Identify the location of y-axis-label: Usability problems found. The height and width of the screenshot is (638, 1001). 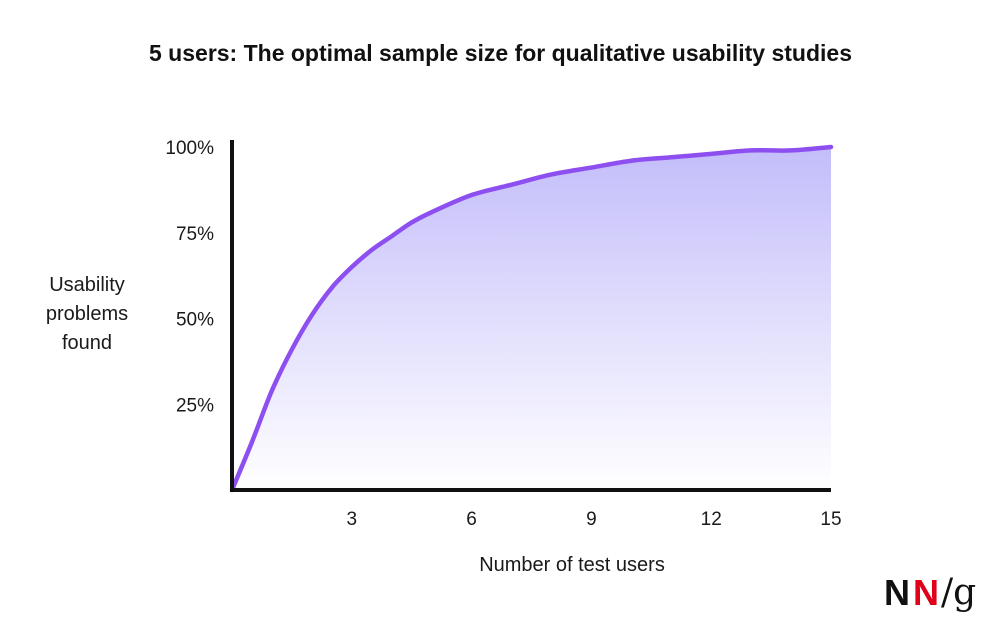
(87, 314).